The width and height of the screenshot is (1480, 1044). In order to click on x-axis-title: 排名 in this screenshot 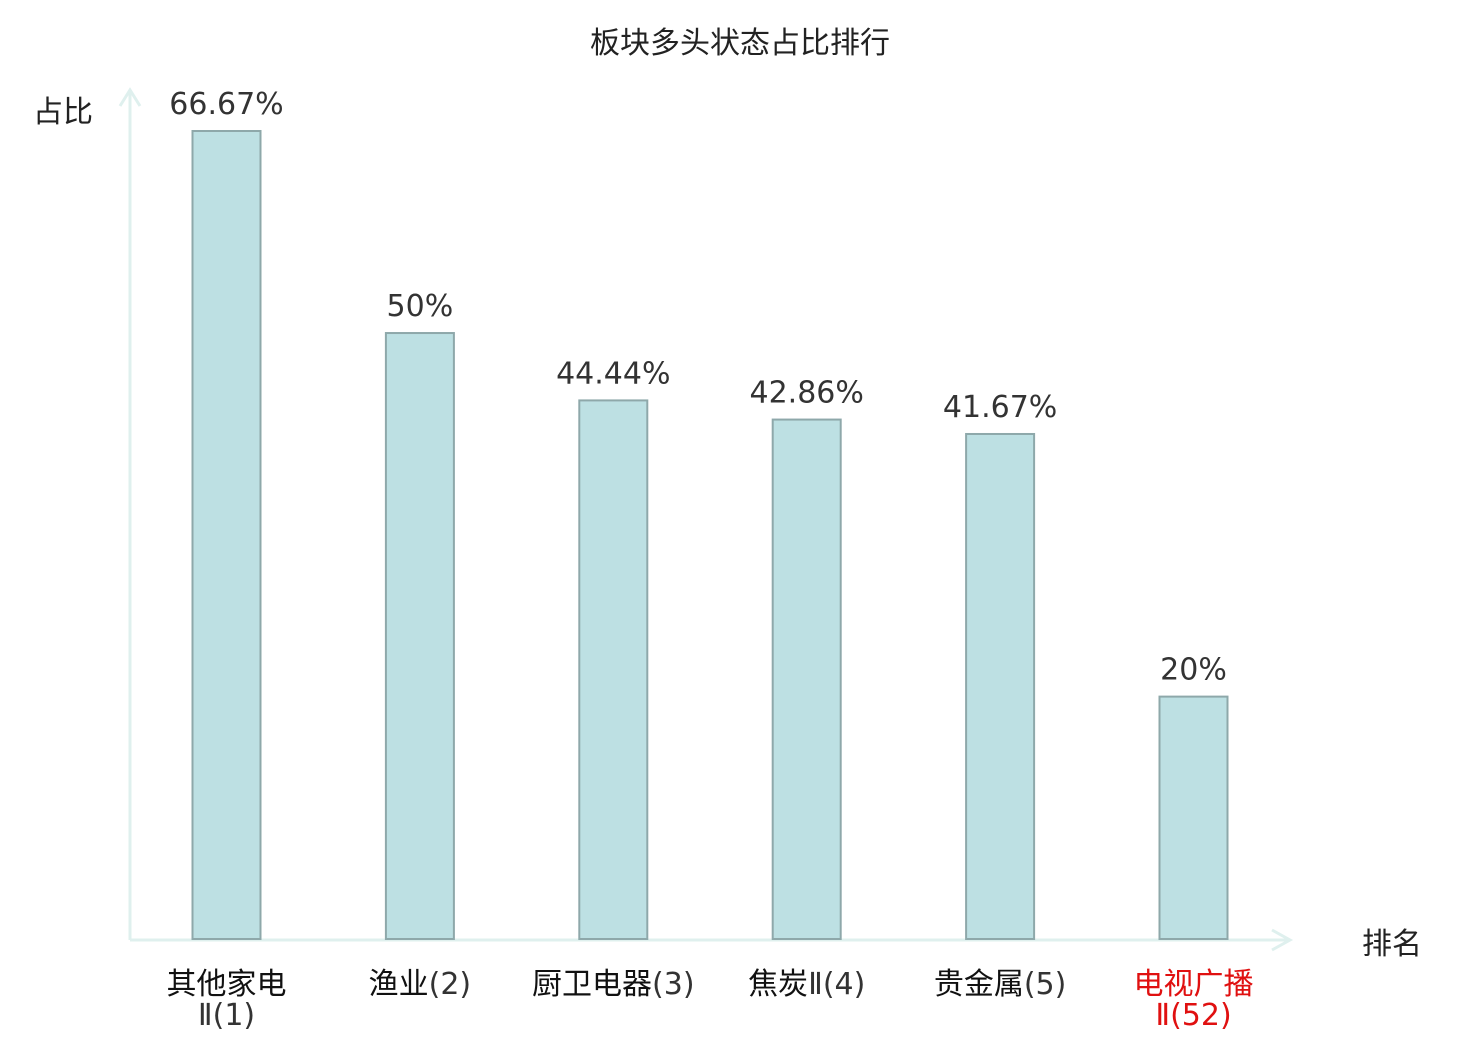, I will do `click(1392, 944)`.